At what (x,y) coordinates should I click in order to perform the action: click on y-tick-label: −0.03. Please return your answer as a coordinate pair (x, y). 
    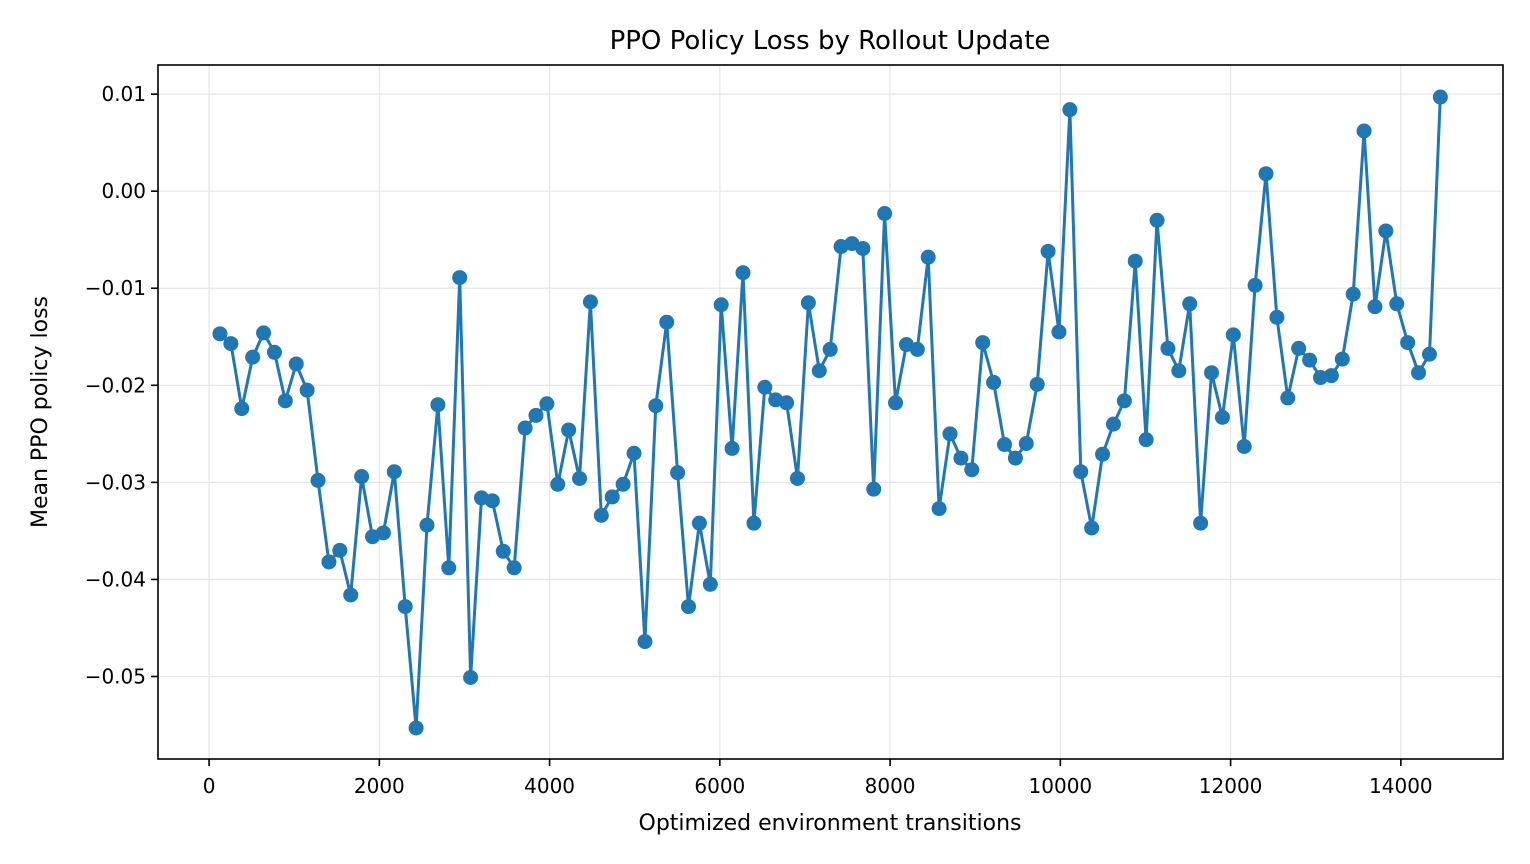
    Looking at the image, I should click on (115, 482).